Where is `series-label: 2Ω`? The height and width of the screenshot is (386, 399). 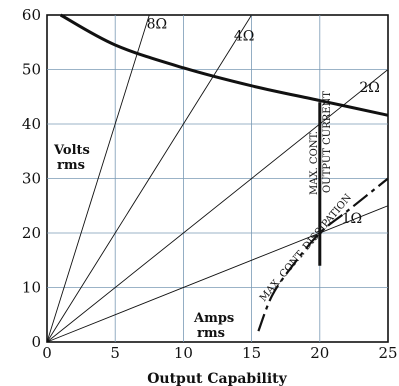
series-label: 2Ω is located at coordinates (369, 88).